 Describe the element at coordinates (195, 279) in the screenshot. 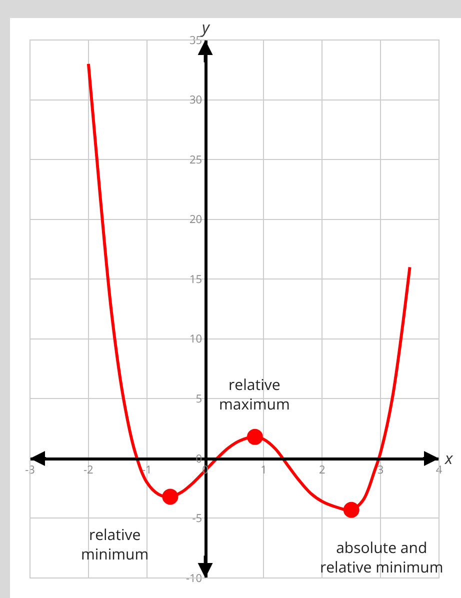

I see `y-tick-label: 15` at that location.